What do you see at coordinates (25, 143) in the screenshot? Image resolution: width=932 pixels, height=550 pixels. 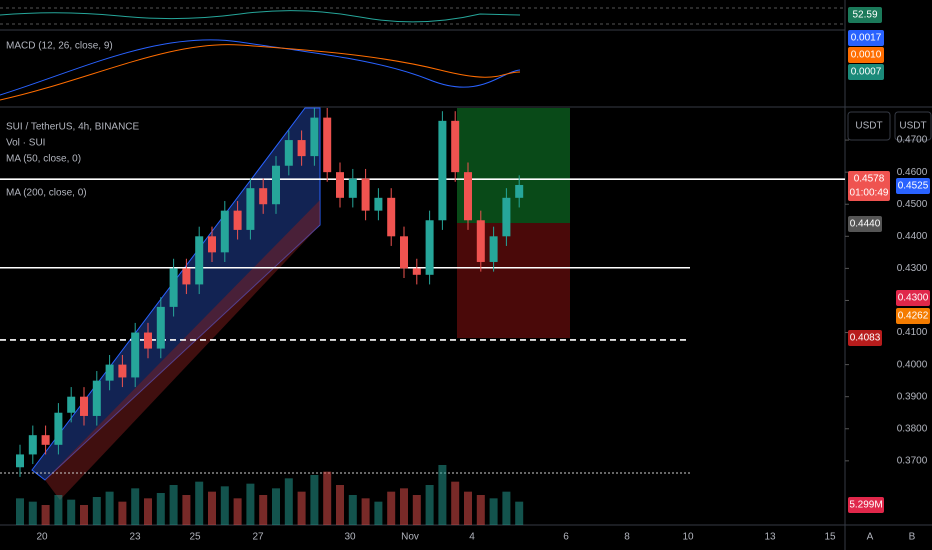 I see `indicator: Vol · SUI` at bounding box center [25, 143].